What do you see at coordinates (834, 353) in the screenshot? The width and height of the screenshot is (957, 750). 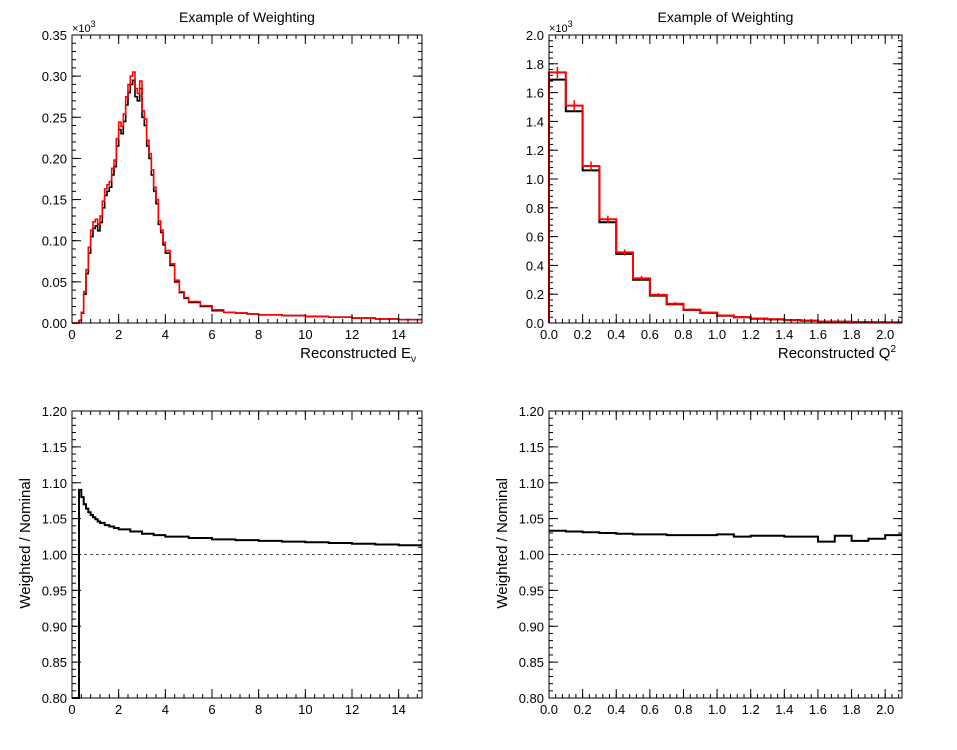 I see `x-axis-label-text: Reconstructed Q` at bounding box center [834, 353].